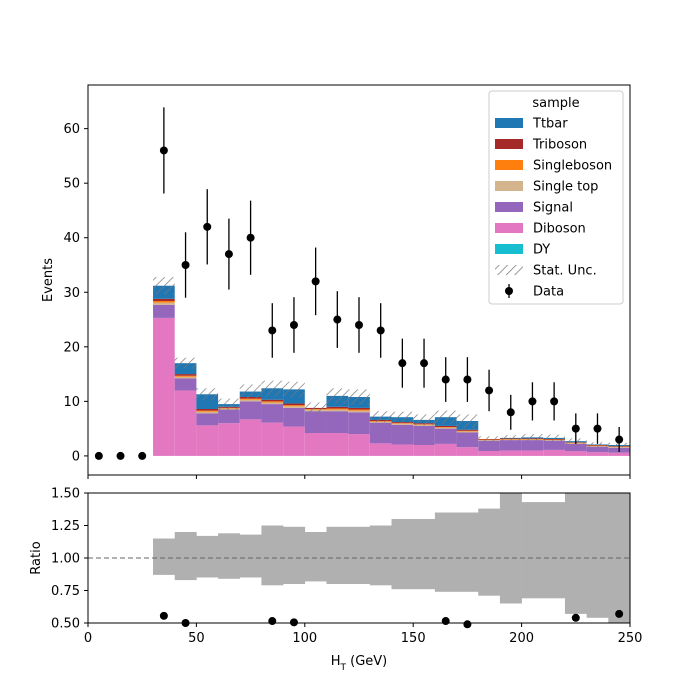 The image size is (700, 700). What do you see at coordinates (36, 557) in the screenshot?
I see `bottom-ylabel: Ratio` at bounding box center [36, 557].